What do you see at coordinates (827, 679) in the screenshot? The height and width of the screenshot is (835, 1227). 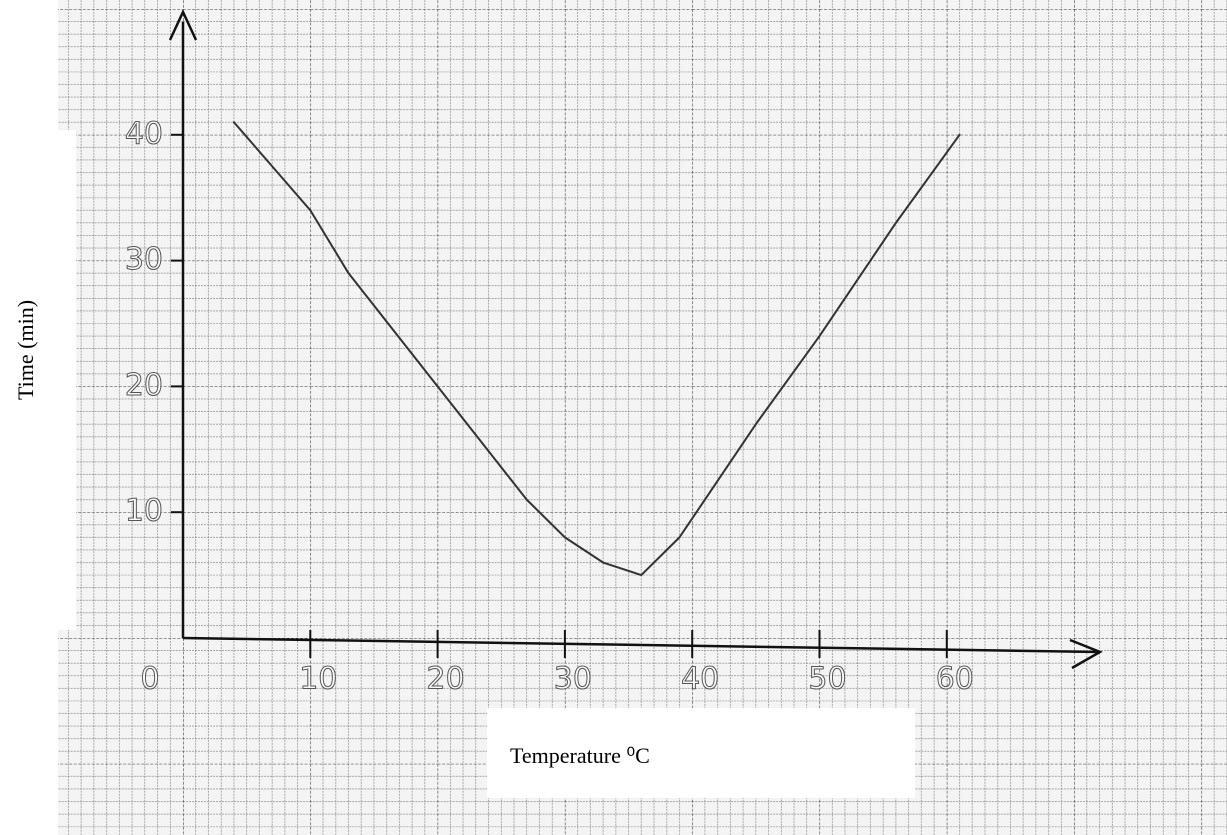 I see `x-tick-label: 50` at bounding box center [827, 679].